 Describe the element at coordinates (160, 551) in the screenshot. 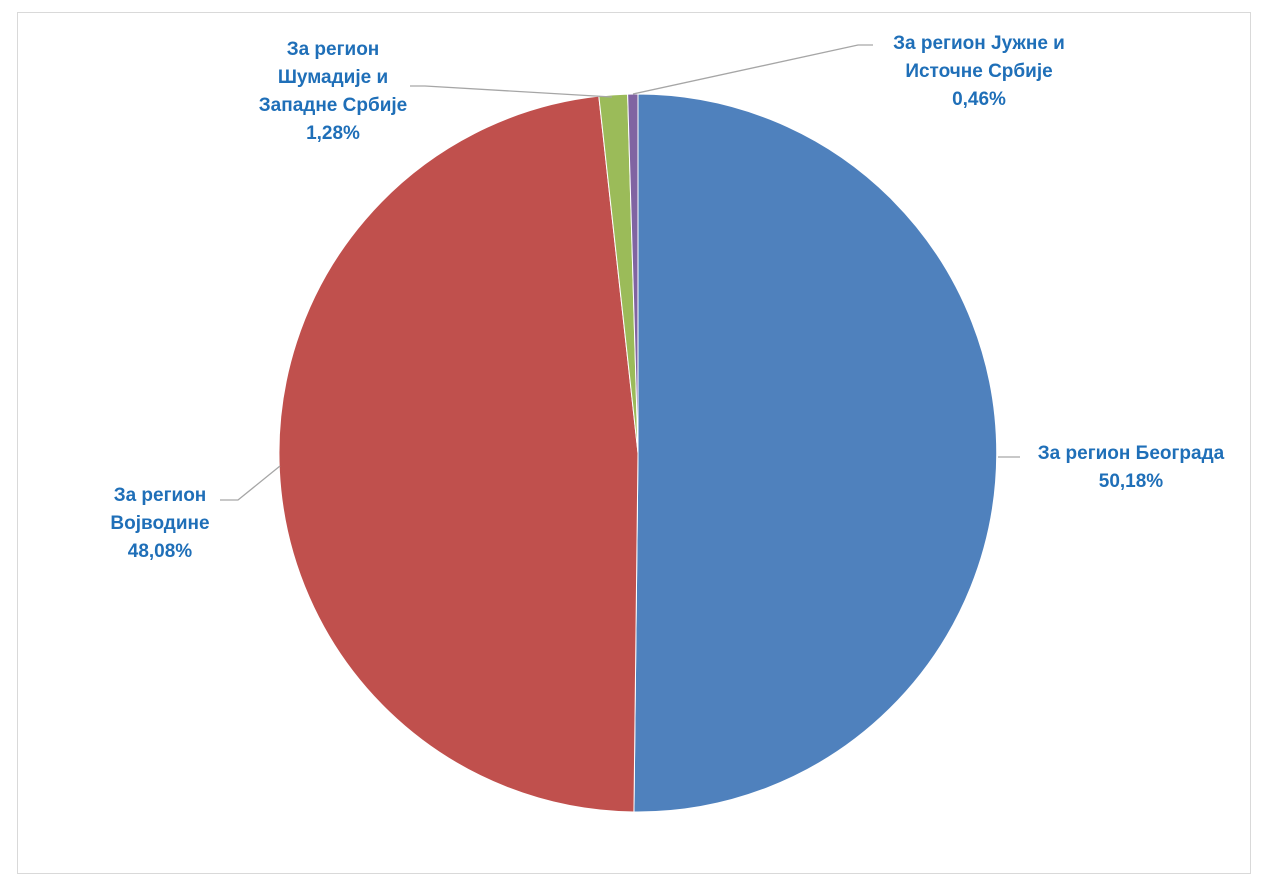

I see `data-label-value: 48,08%` at that location.